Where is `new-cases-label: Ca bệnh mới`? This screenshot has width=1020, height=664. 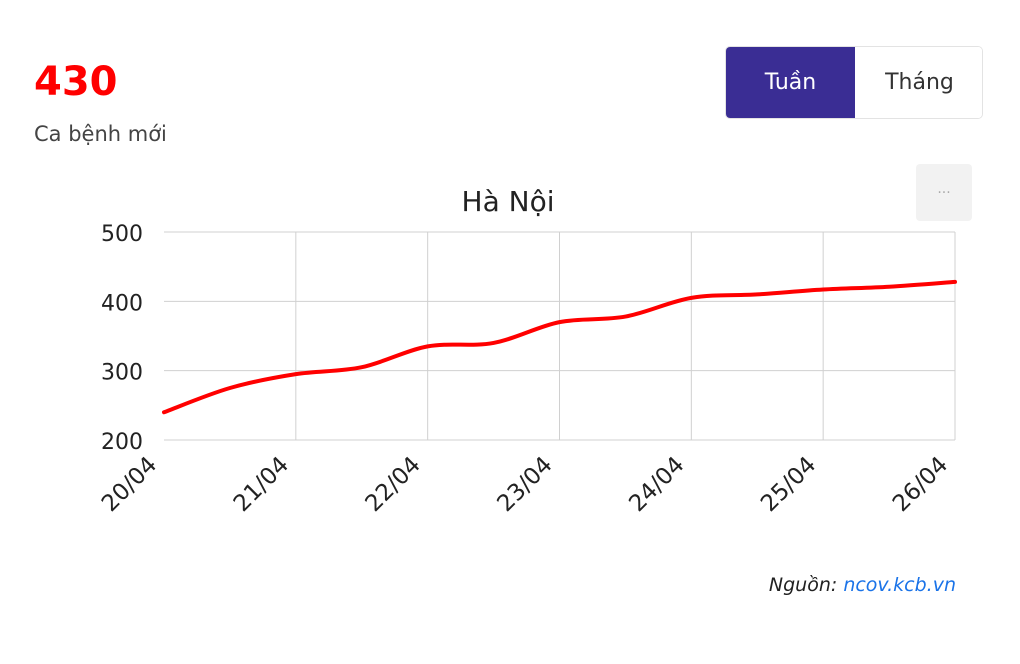 new-cases-label: Ca bệnh mới is located at coordinates (100, 134).